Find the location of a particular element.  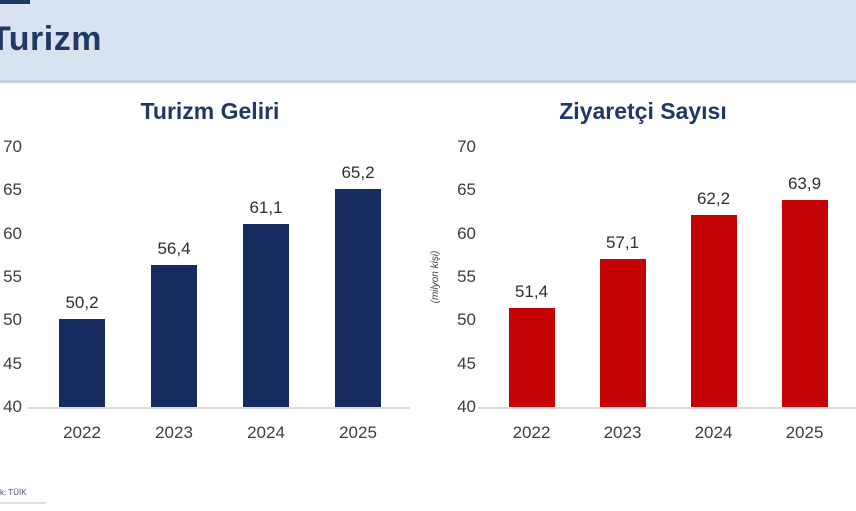

bar-value-label: 57,1 is located at coordinates (622, 242).